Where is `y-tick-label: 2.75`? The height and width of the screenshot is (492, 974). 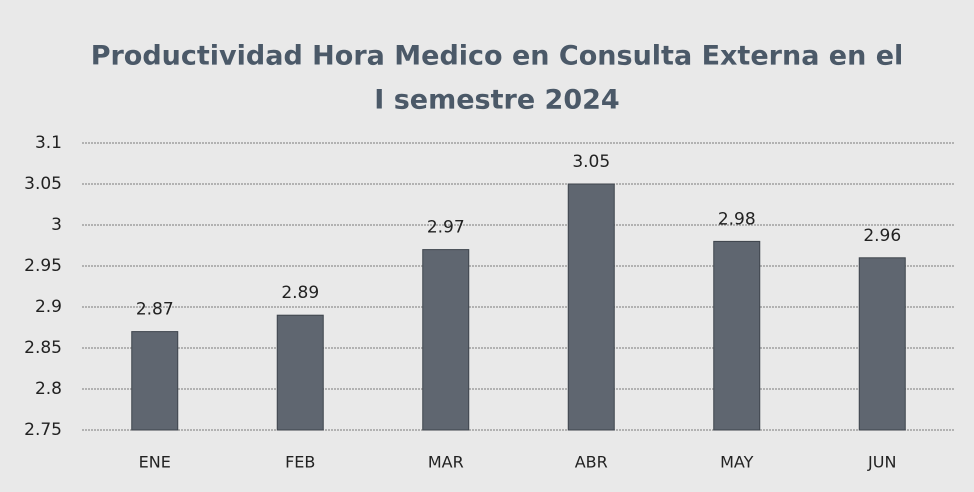 y-tick-label: 2.75 is located at coordinates (43, 430).